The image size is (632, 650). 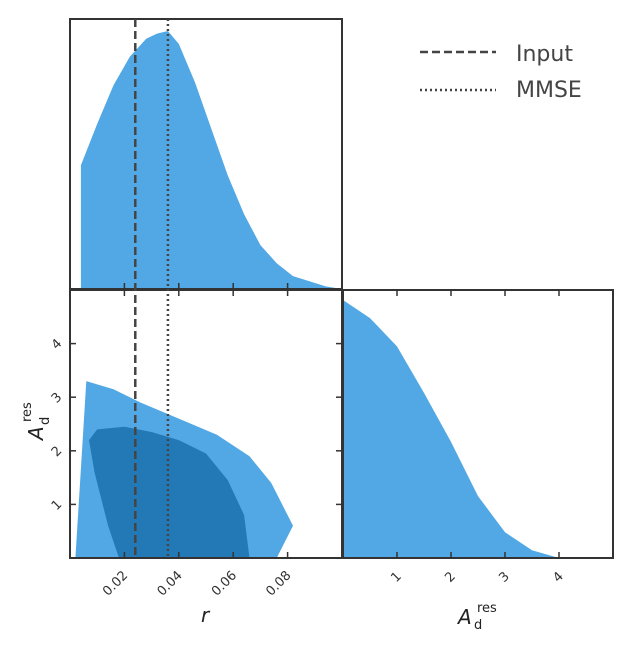 What do you see at coordinates (224, 583) in the screenshot?
I see `x-tick-label-r: 0.06` at bounding box center [224, 583].